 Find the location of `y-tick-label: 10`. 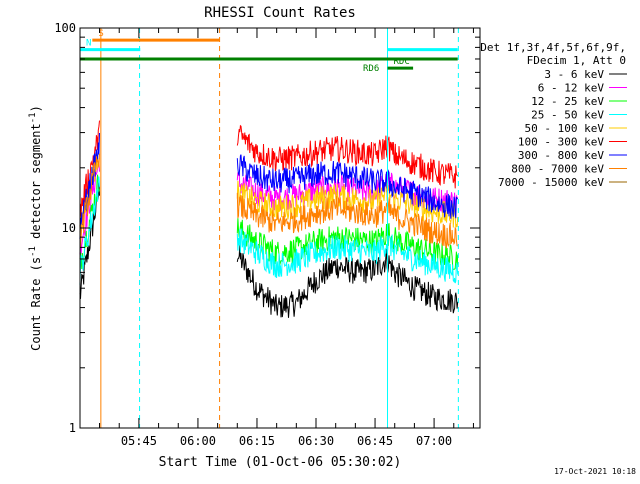

y-tick-label: 10 is located at coordinates (69, 228).